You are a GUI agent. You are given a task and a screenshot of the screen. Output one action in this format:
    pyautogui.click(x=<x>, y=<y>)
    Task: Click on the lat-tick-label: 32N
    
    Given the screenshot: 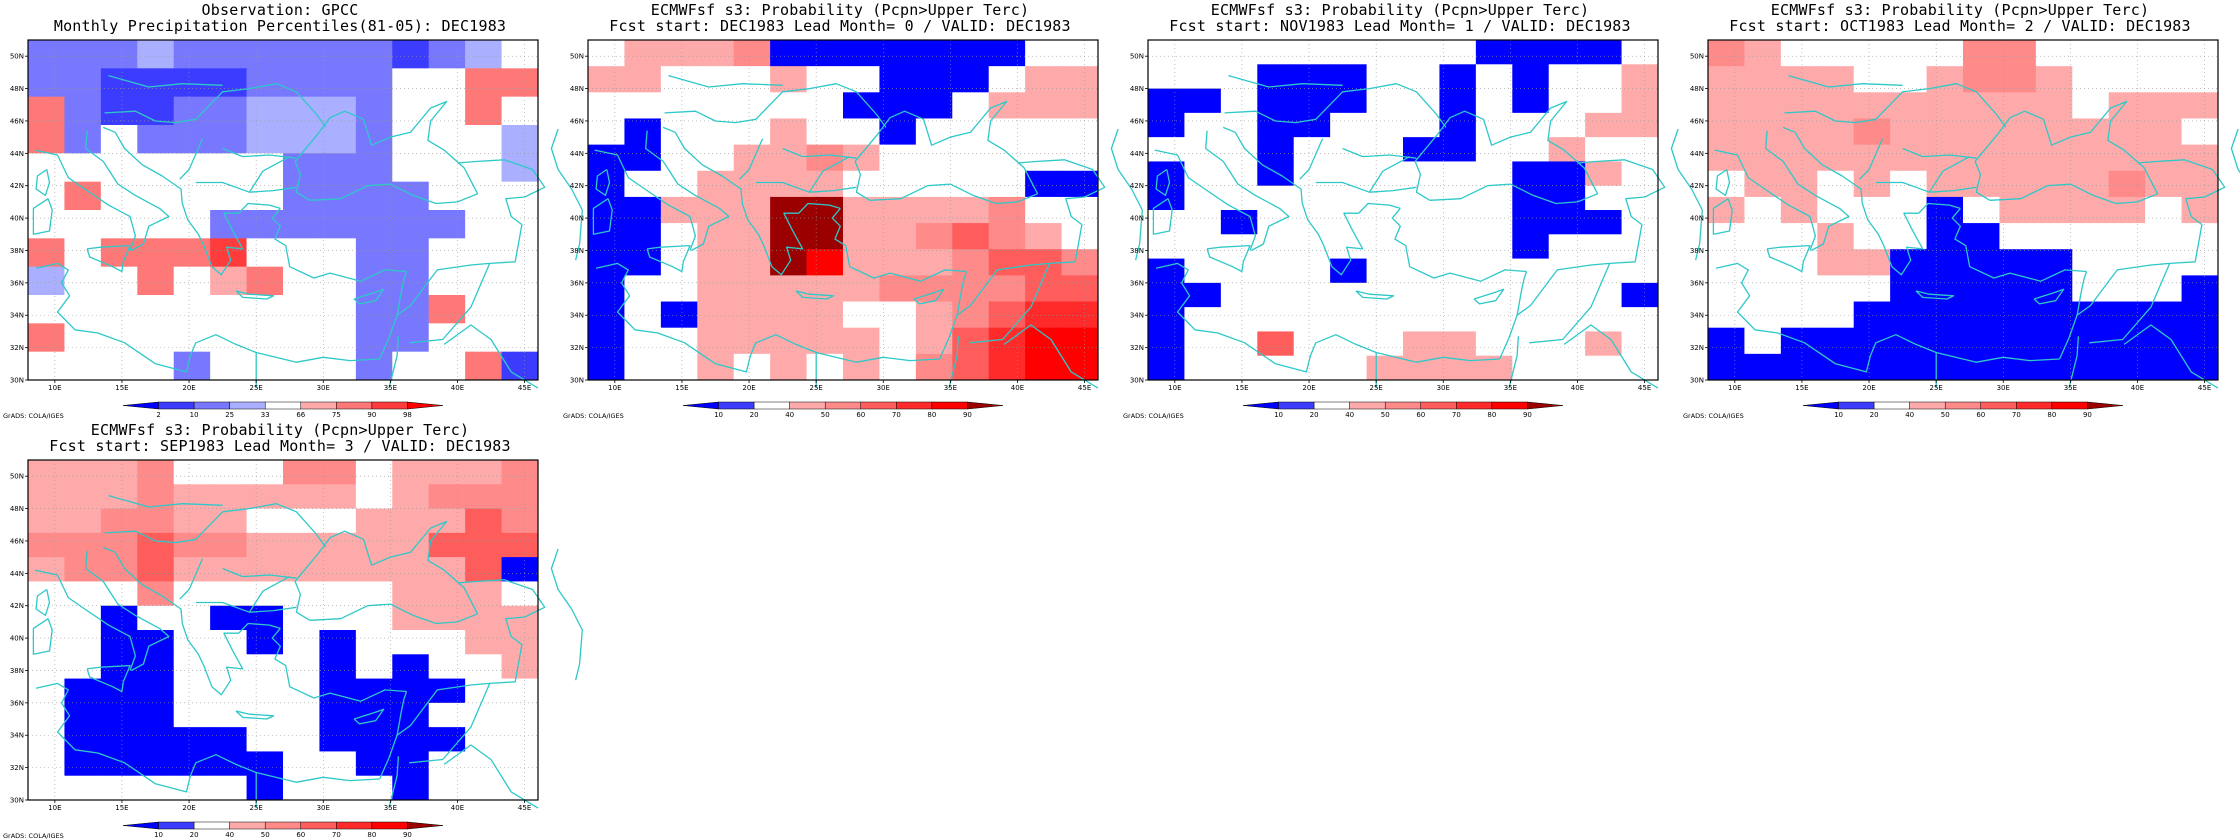 What is the action you would take?
    pyautogui.click(x=1137, y=348)
    